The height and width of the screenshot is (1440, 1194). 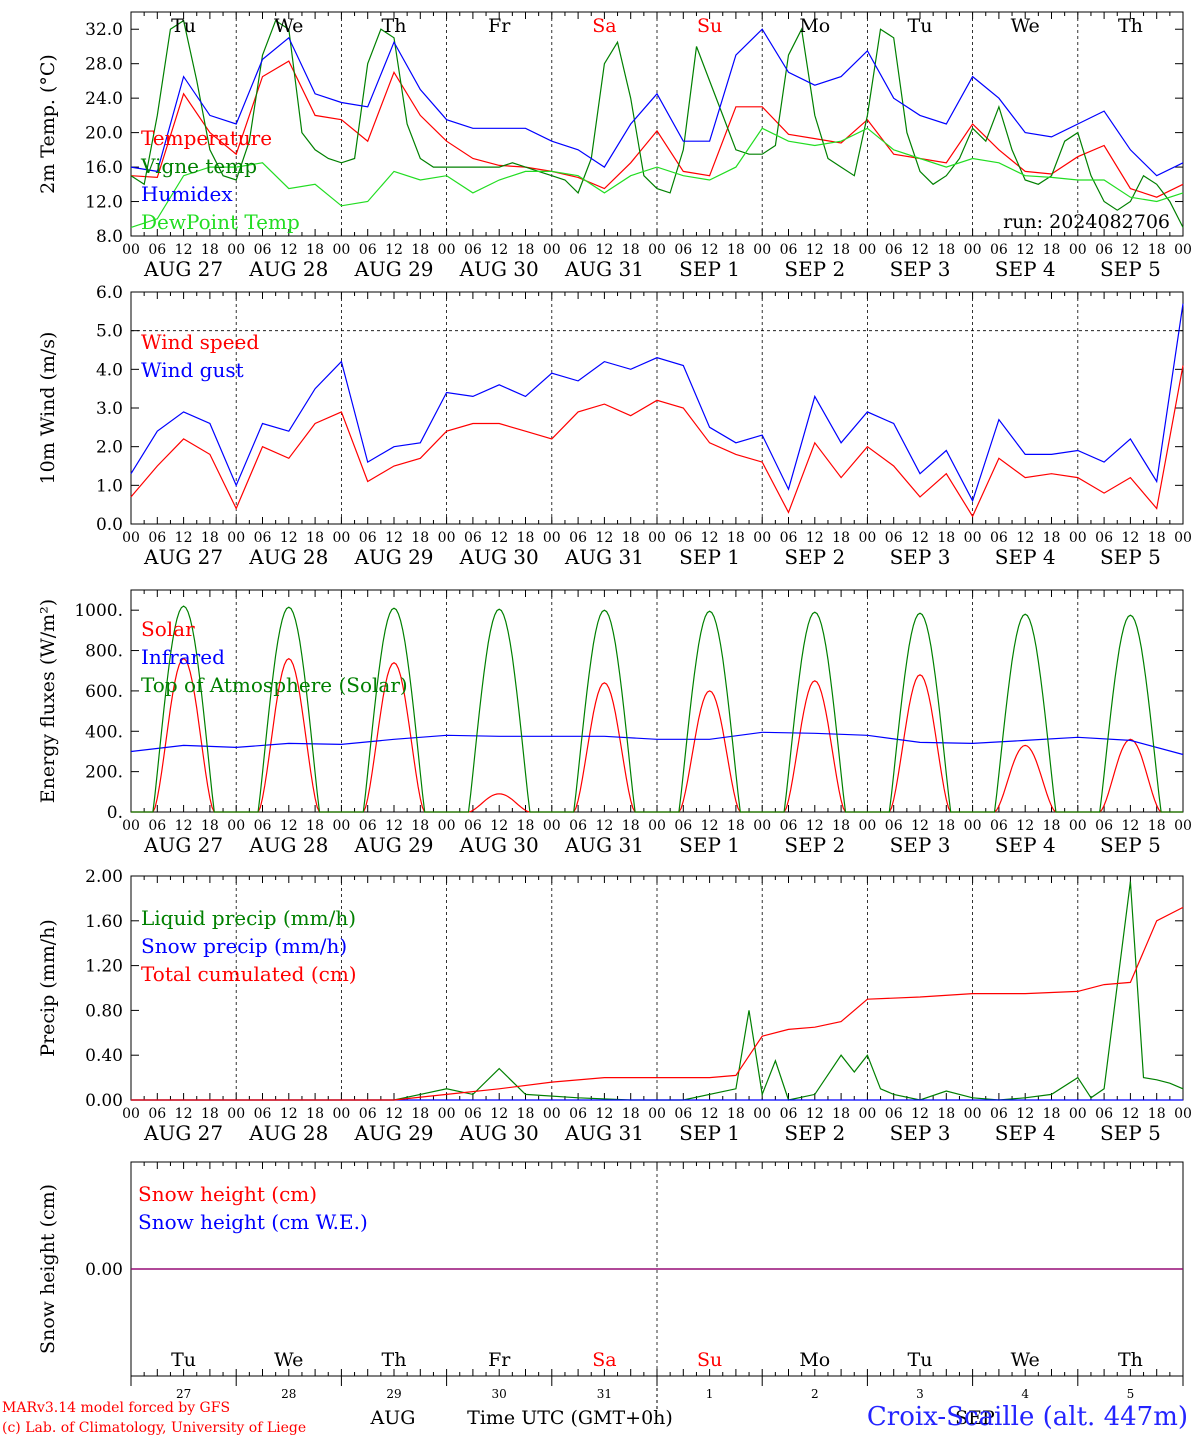 What do you see at coordinates (198, 166) in the screenshot?
I see `legend-entry: Vigne temp` at bounding box center [198, 166].